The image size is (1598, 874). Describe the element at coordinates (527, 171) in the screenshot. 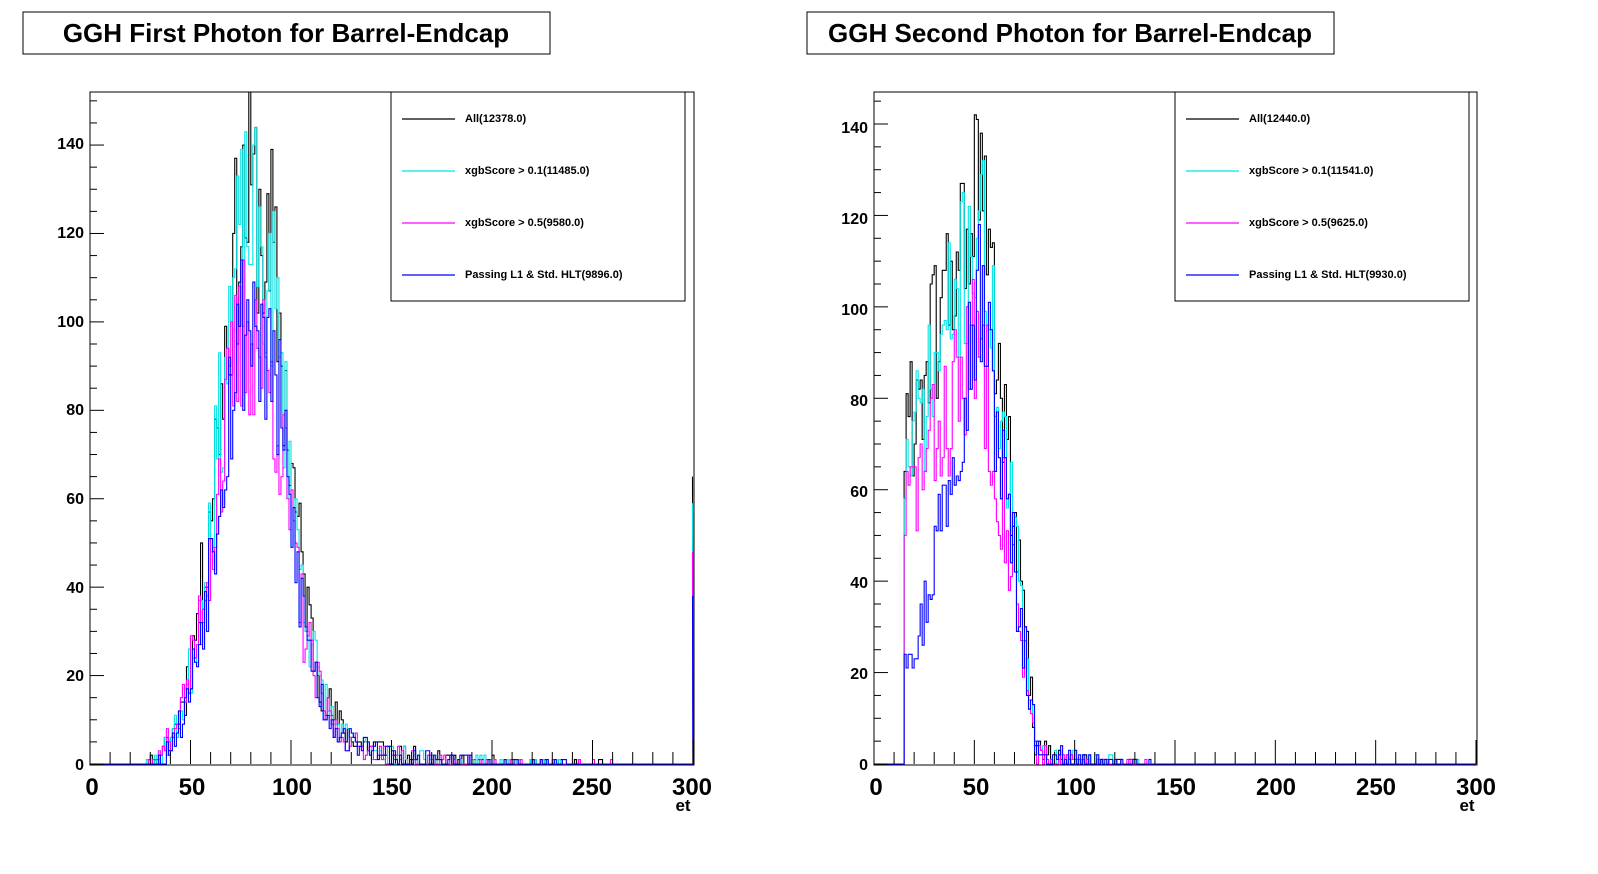

I see `legend-entry: xgbScore > 0.1(11485.0)` at that location.